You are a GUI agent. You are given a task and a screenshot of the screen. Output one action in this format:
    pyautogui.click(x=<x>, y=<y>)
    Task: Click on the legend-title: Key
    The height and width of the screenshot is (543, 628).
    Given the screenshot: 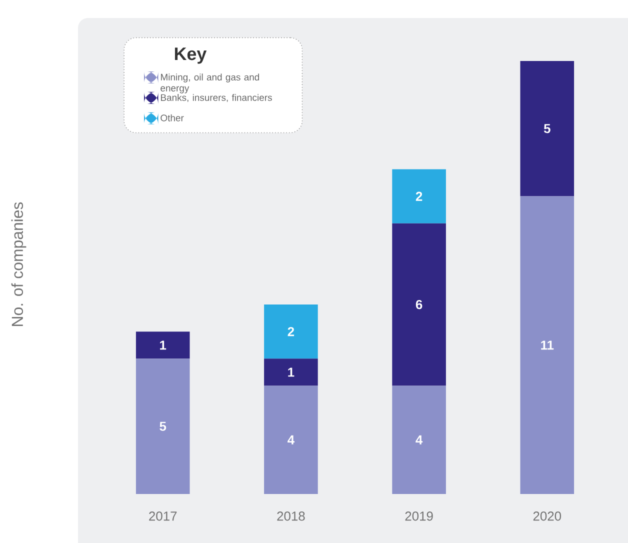 What is the action you would take?
    pyautogui.click(x=190, y=56)
    